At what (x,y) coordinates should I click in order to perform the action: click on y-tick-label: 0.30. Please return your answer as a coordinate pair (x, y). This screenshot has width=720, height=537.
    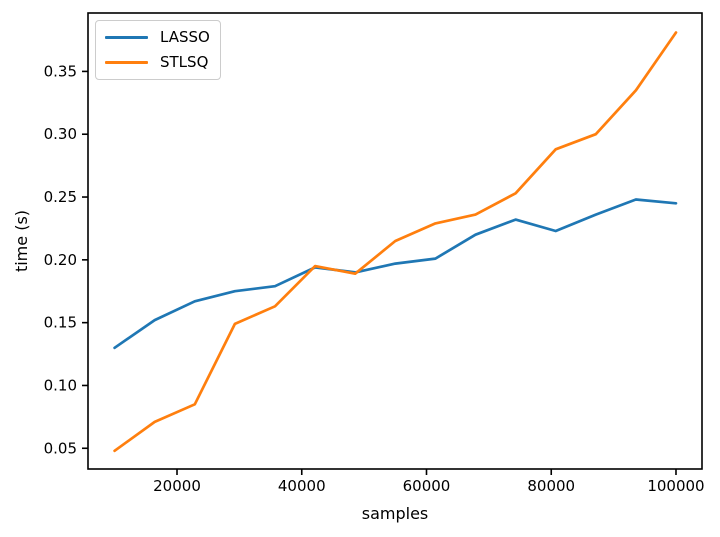
    Looking at the image, I should click on (60, 134).